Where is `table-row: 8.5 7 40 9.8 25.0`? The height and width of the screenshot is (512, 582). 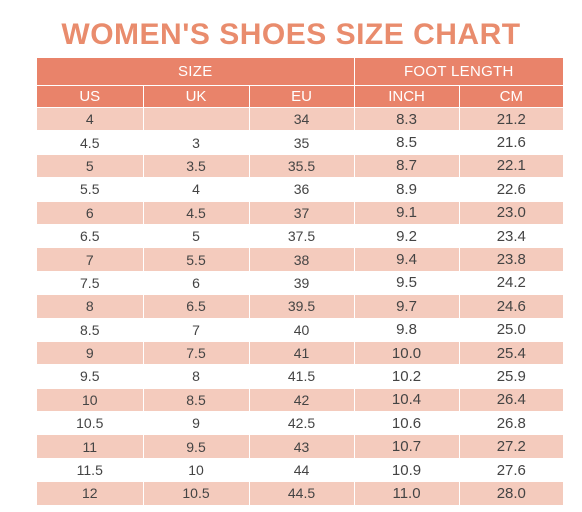
table-row: 8.5 7 40 9.8 25.0 is located at coordinates (300, 329).